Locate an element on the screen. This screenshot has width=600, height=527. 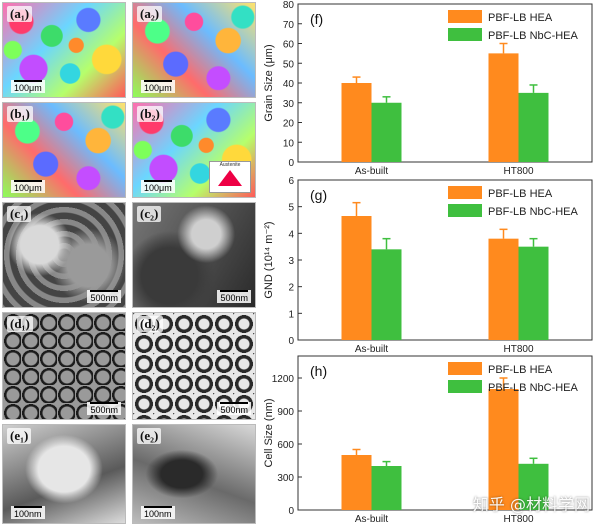
panel-label: (e₂) is located at coordinates (149, 436).